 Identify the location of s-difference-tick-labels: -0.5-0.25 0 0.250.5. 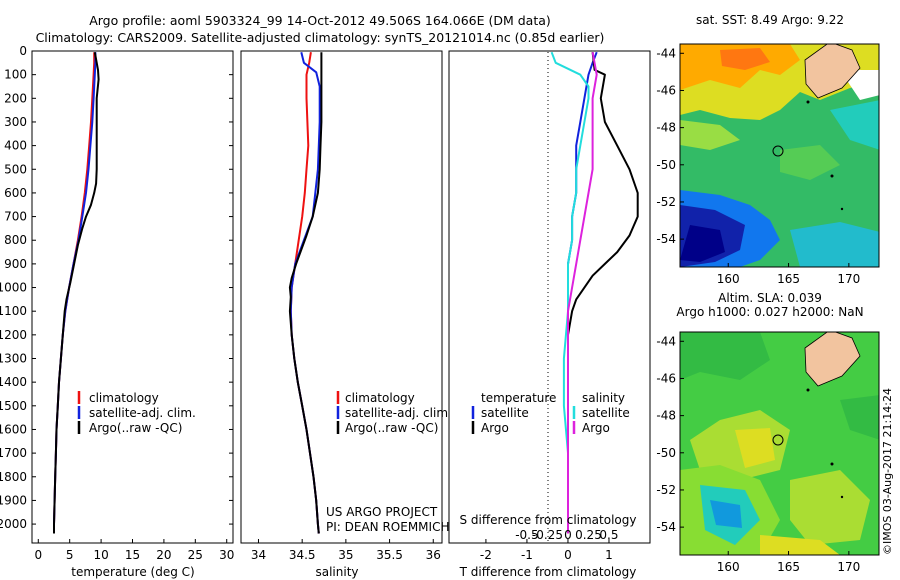
(566, 535).